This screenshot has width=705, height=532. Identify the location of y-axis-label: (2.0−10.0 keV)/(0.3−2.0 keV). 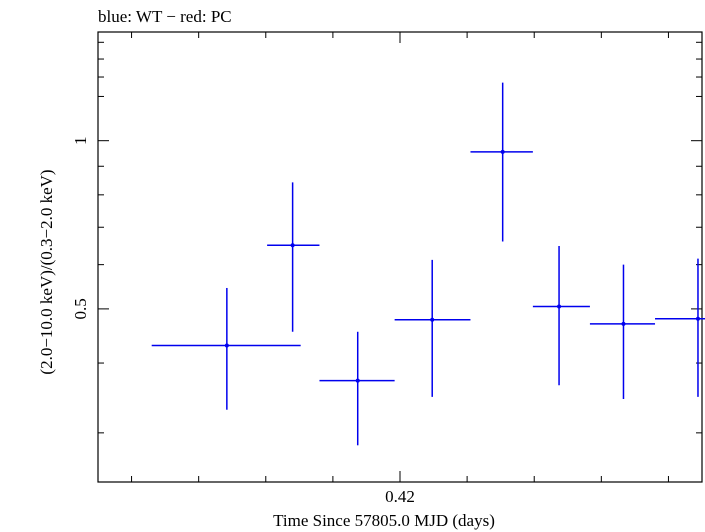
(46, 271).